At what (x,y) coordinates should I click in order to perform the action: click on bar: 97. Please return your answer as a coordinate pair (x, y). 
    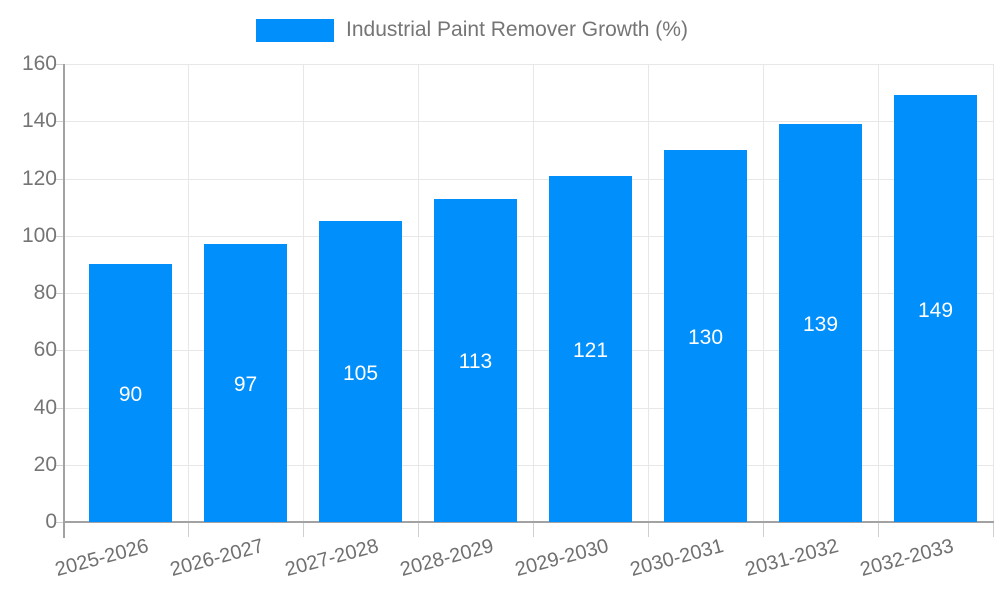
    Looking at the image, I should click on (245, 383).